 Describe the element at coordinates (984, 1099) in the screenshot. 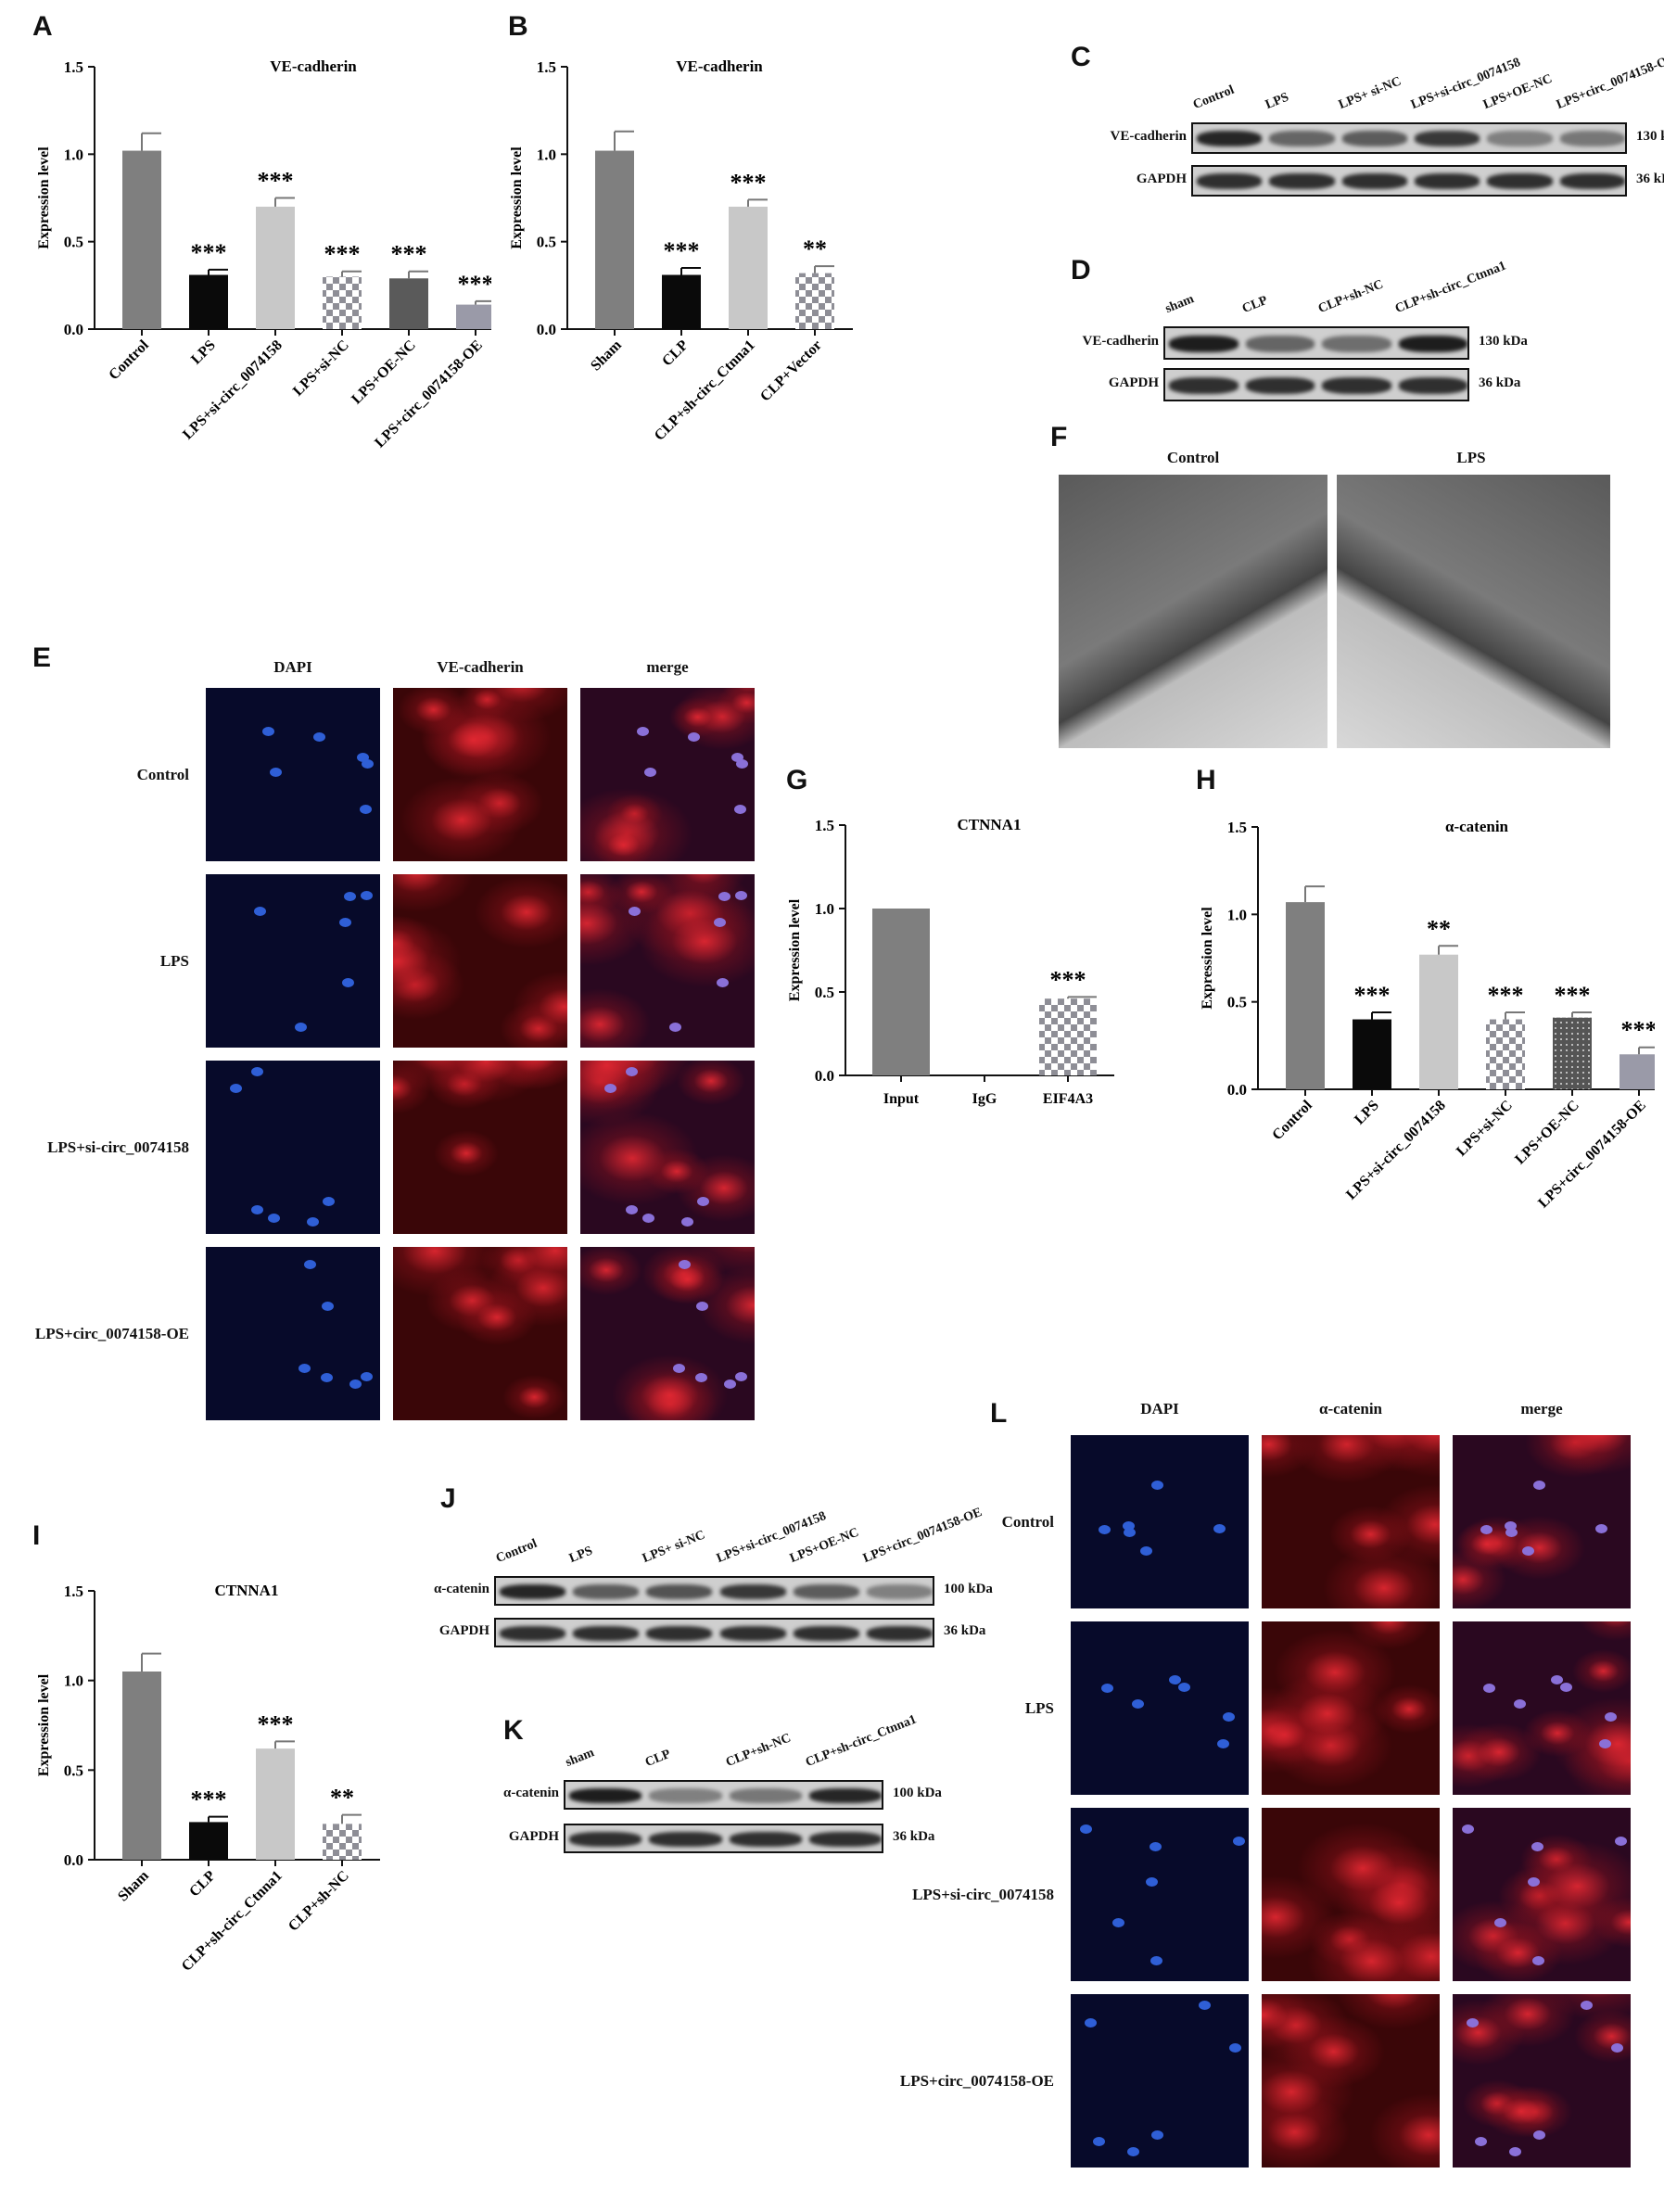

I see `x-tick-label: IgG` at that location.